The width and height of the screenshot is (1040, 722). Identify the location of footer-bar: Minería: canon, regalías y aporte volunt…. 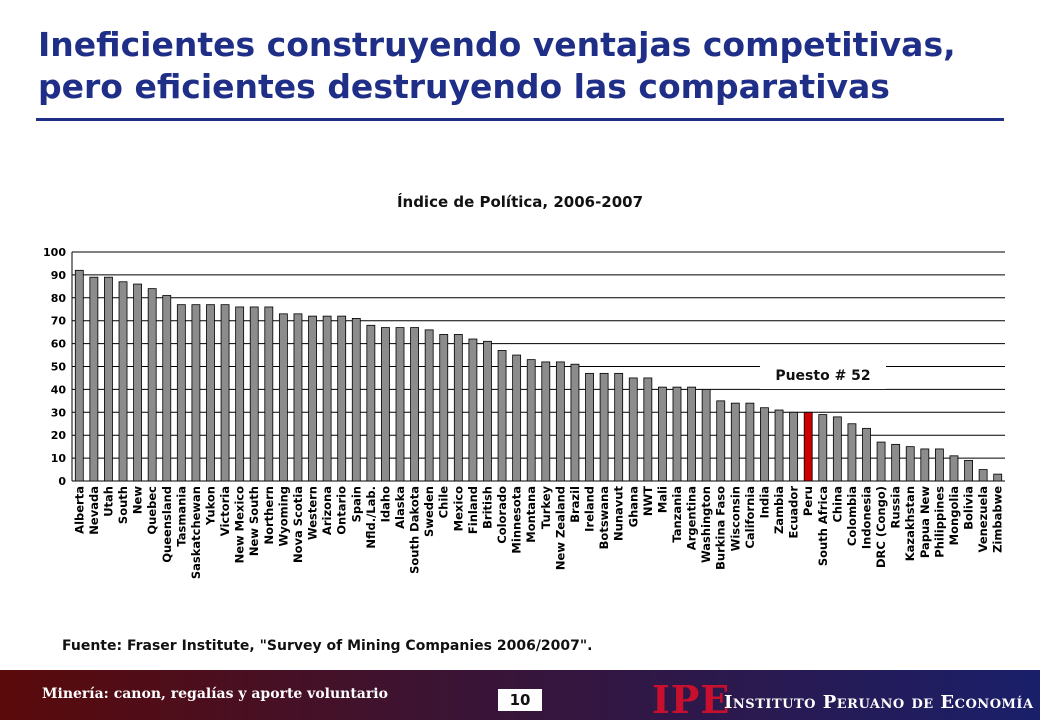
(520, 695).